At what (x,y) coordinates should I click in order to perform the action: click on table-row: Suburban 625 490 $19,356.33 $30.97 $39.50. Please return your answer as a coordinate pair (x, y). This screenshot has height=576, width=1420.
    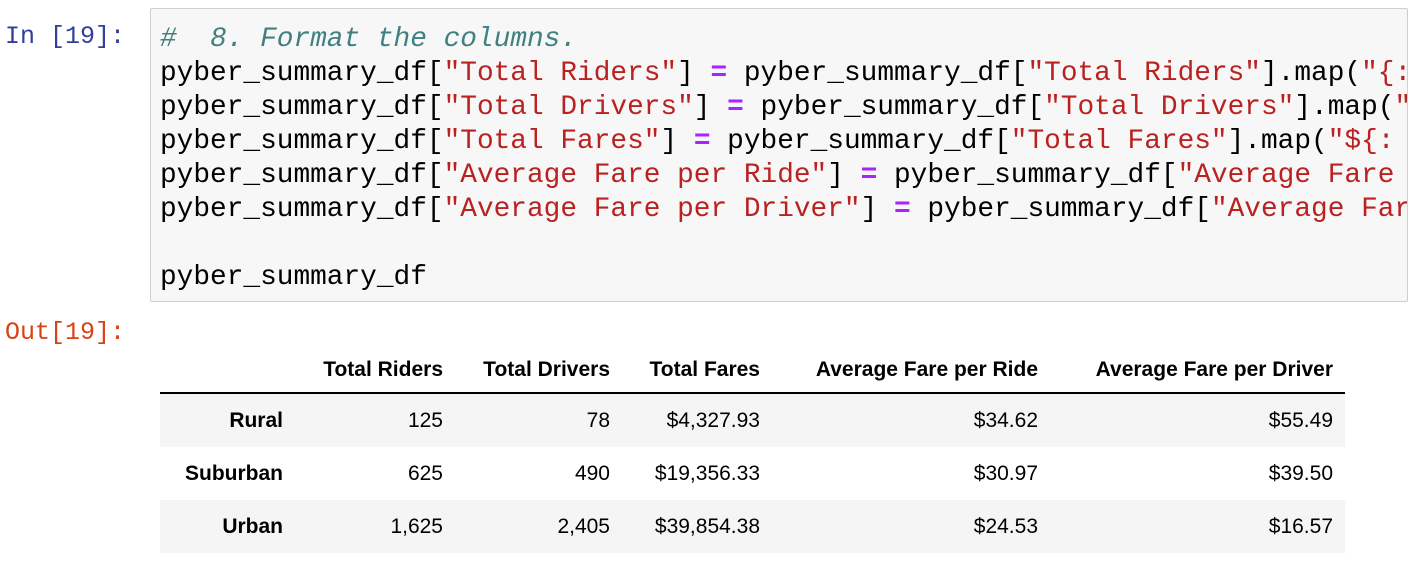
    Looking at the image, I should click on (752, 473).